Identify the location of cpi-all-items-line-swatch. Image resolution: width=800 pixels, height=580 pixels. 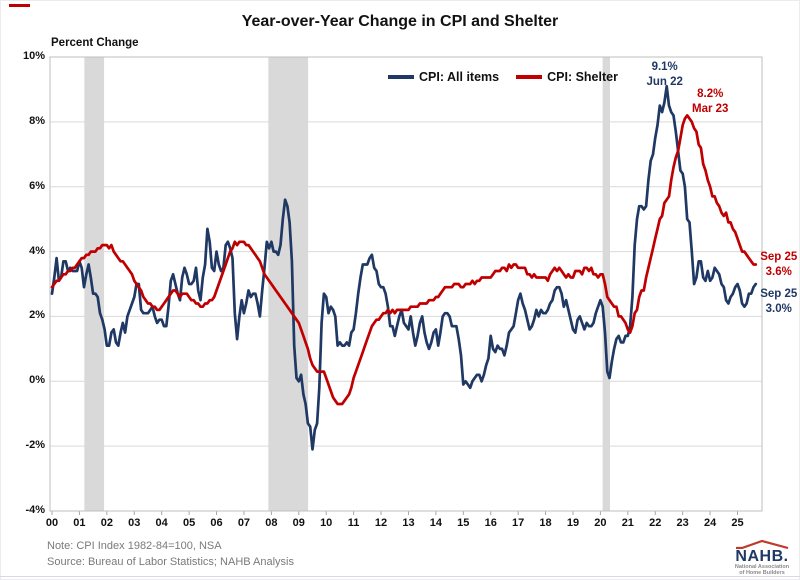
(401, 77).